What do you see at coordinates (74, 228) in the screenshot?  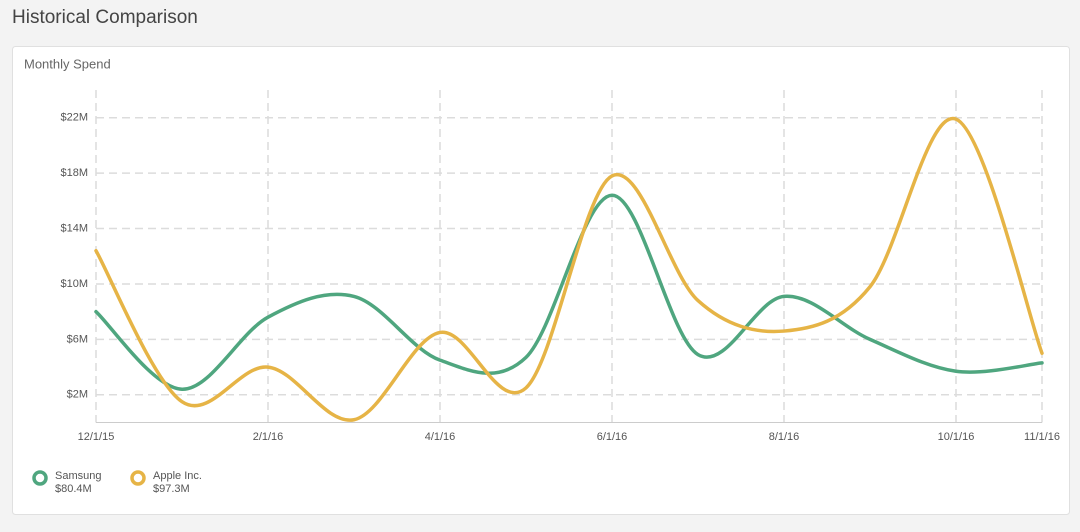 I see `y-tick-label: $14M` at bounding box center [74, 228].